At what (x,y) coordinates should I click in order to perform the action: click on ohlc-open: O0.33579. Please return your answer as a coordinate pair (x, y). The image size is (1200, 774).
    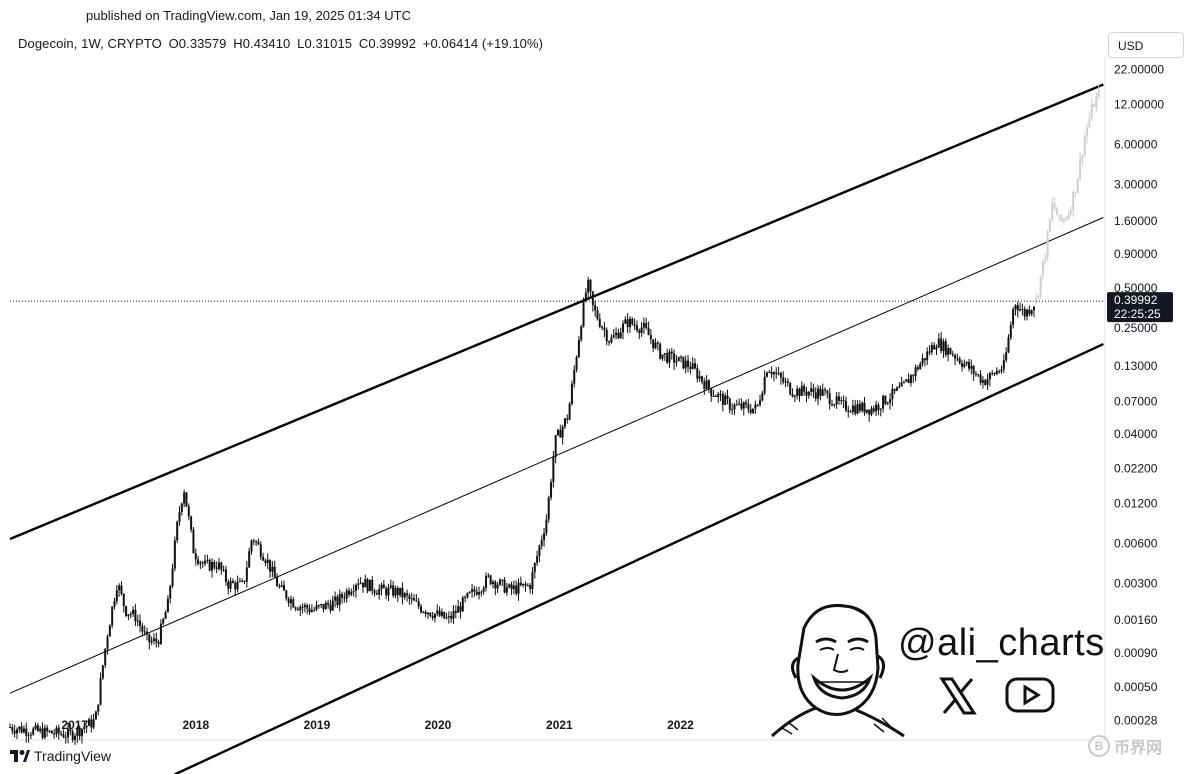
    Looking at the image, I should click on (197, 43).